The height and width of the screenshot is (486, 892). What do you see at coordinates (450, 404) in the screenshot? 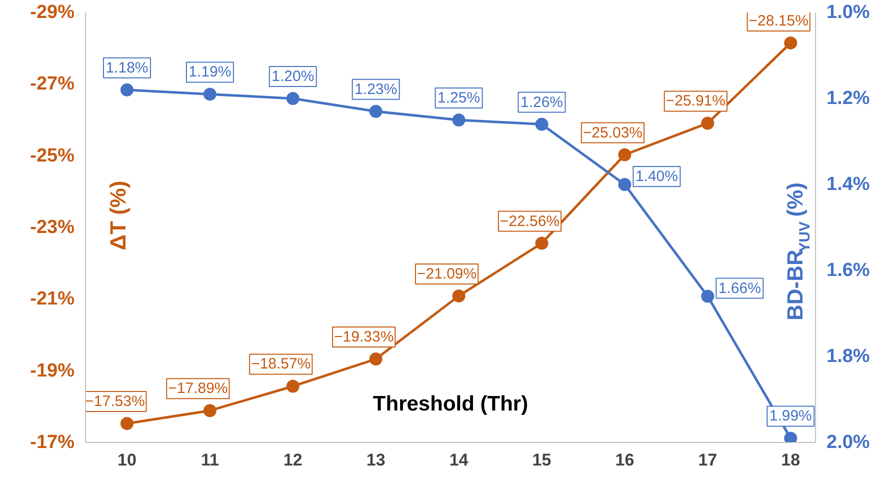
I see `x-axis-title: Threshold (Thr)` at bounding box center [450, 404].